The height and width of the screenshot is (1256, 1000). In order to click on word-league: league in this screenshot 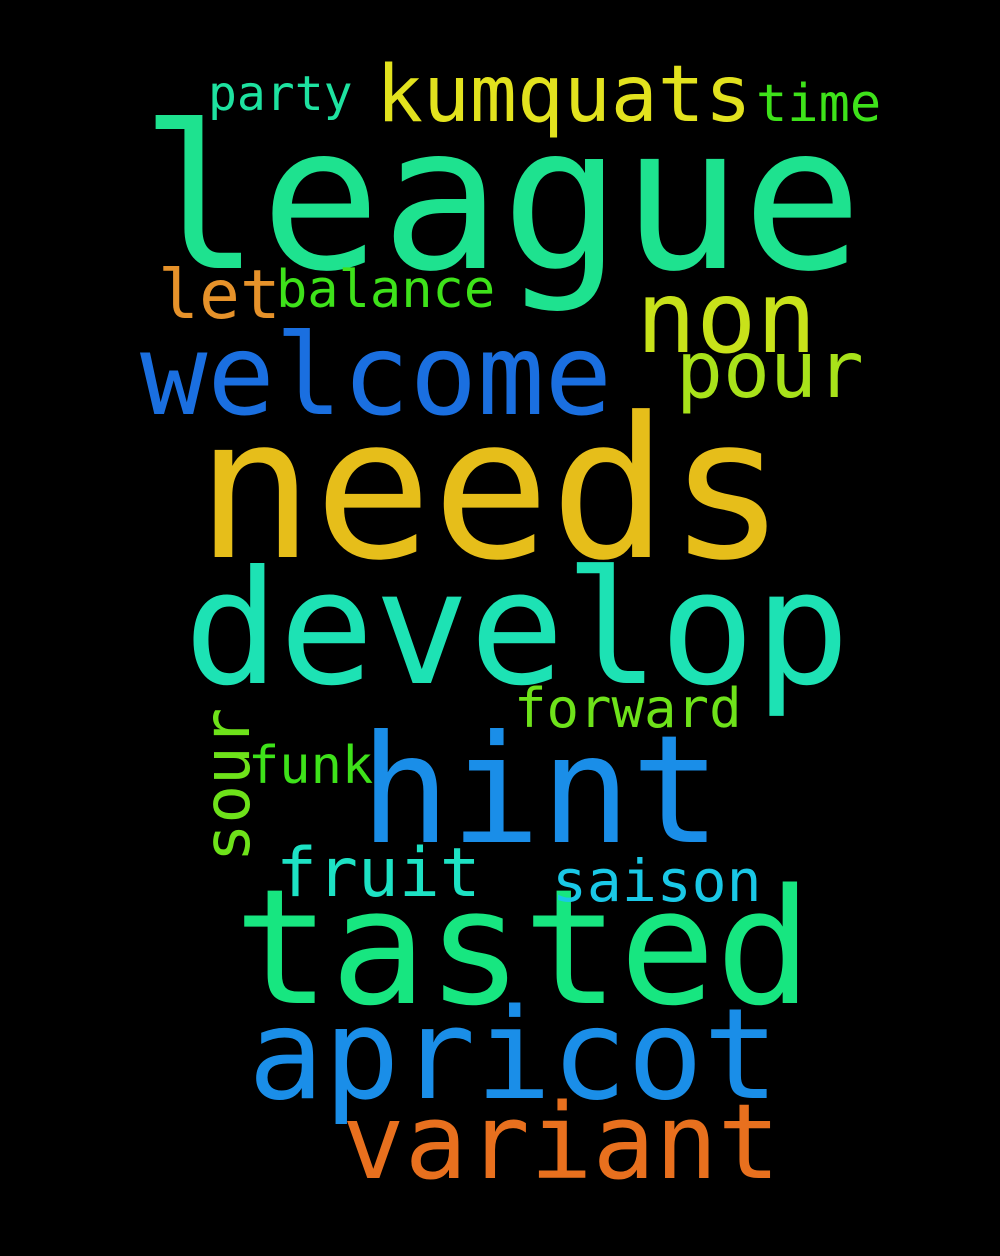, I will do `click(501, 199)`.